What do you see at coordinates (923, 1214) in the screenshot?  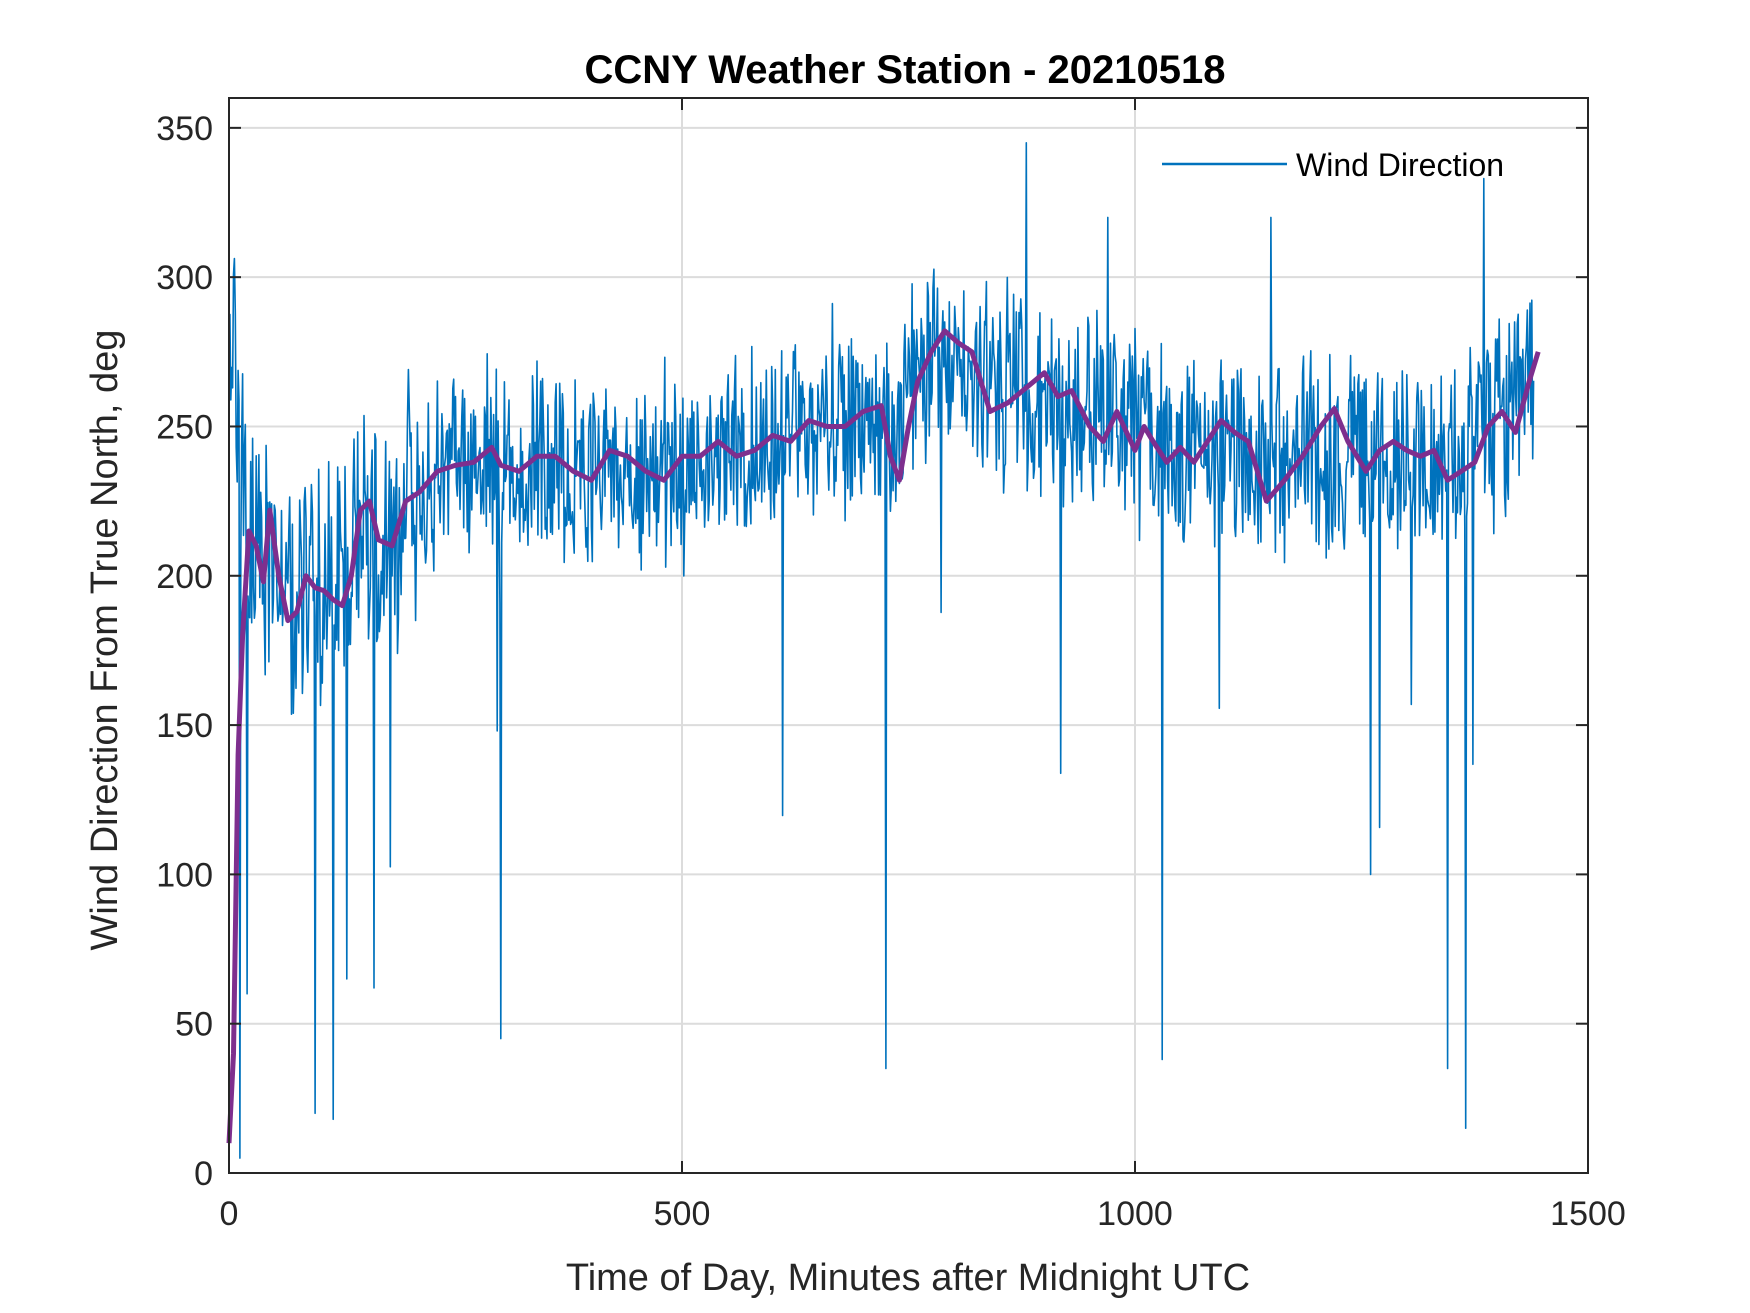 I see `x-tick-labels: 0 500 1000 1500` at bounding box center [923, 1214].